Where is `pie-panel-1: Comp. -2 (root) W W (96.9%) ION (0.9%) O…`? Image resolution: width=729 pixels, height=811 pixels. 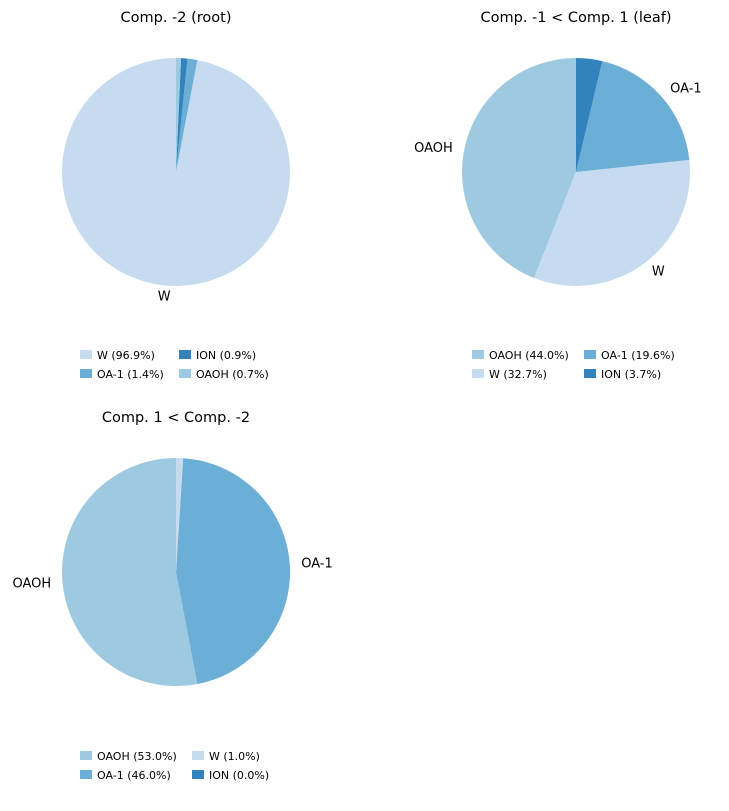
pie-panel-1: Comp. -2 (root) W W (96.9%) ION (0.9%) O… is located at coordinates (176, 195).